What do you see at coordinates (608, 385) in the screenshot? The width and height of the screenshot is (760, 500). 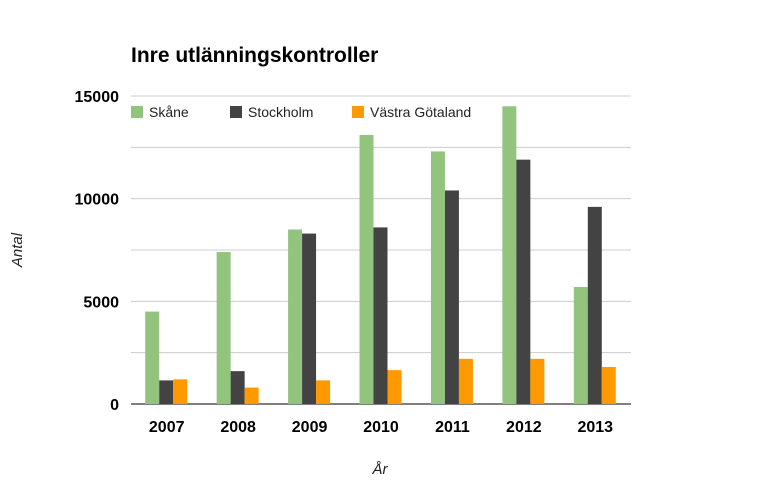 I see `bar-v-stra-g-taland-2013` at bounding box center [608, 385].